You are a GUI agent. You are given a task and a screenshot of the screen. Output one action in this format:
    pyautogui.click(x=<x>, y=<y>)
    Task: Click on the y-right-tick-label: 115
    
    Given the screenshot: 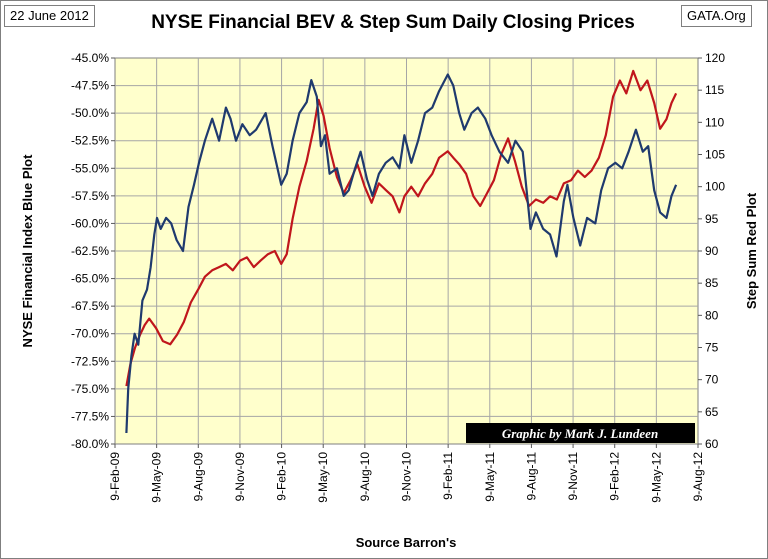 What is the action you would take?
    pyautogui.click(x=714, y=90)
    